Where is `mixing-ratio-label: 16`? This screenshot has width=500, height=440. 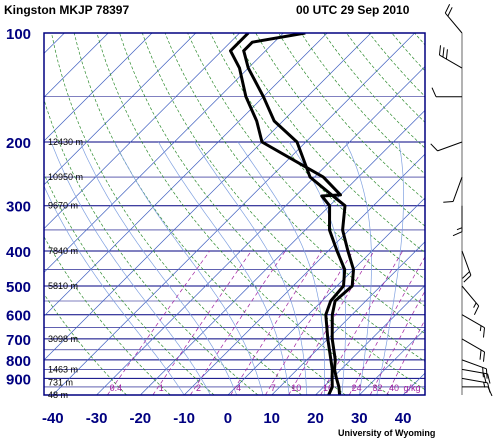 mixing-ratio-label: 16 is located at coordinates (328, 388).